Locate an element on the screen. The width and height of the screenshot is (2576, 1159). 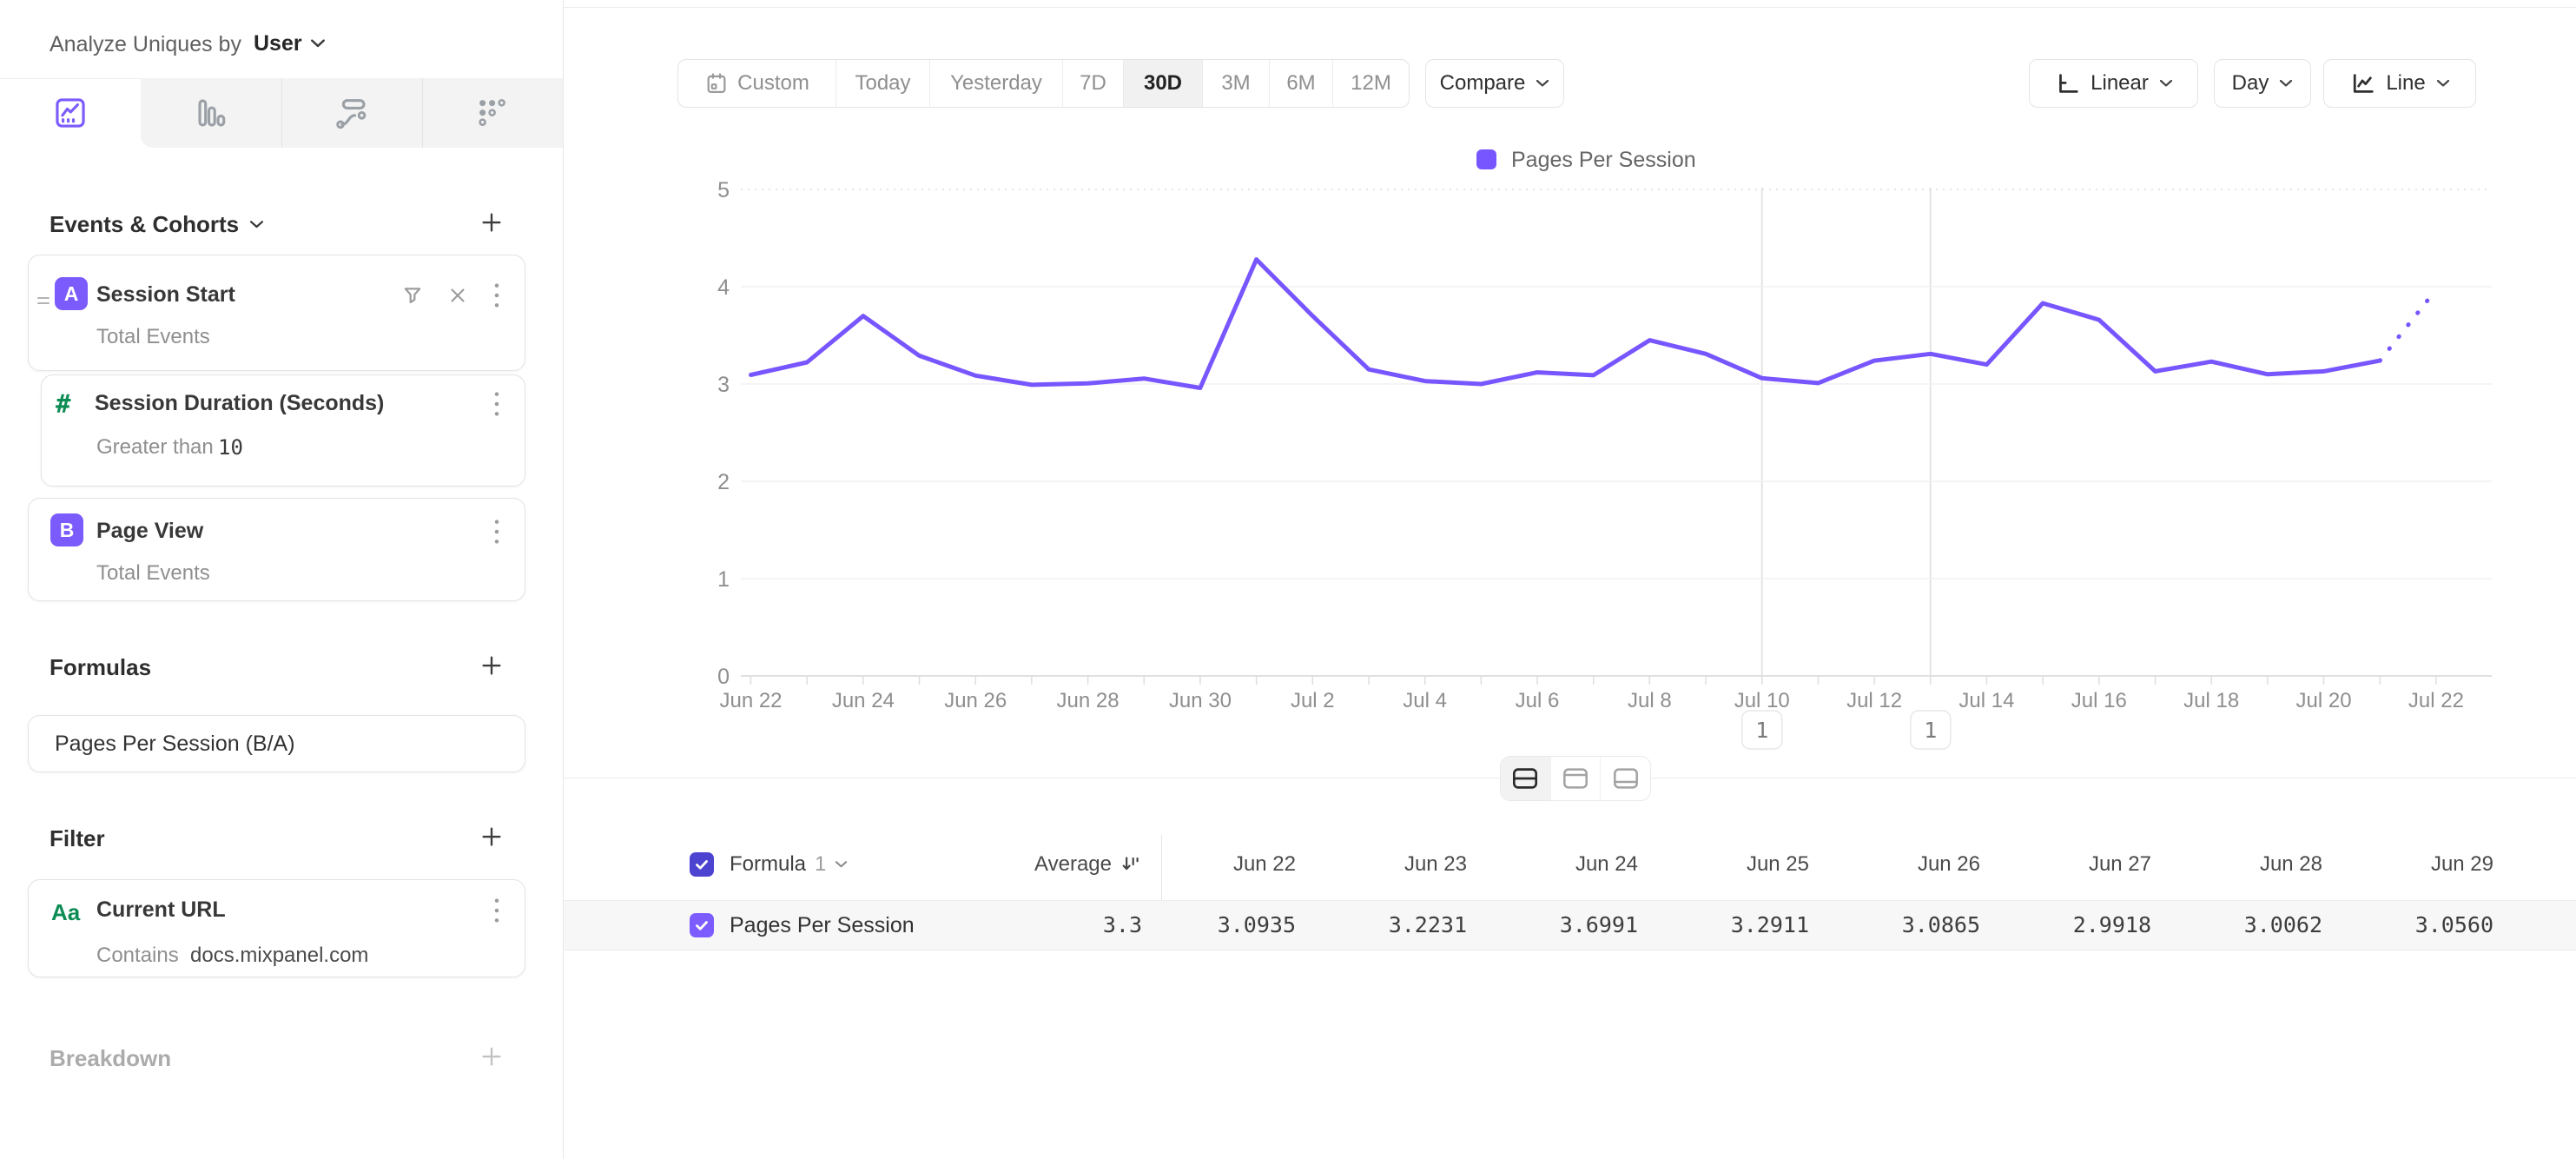
granularity-label: Day is located at coordinates (2250, 83).